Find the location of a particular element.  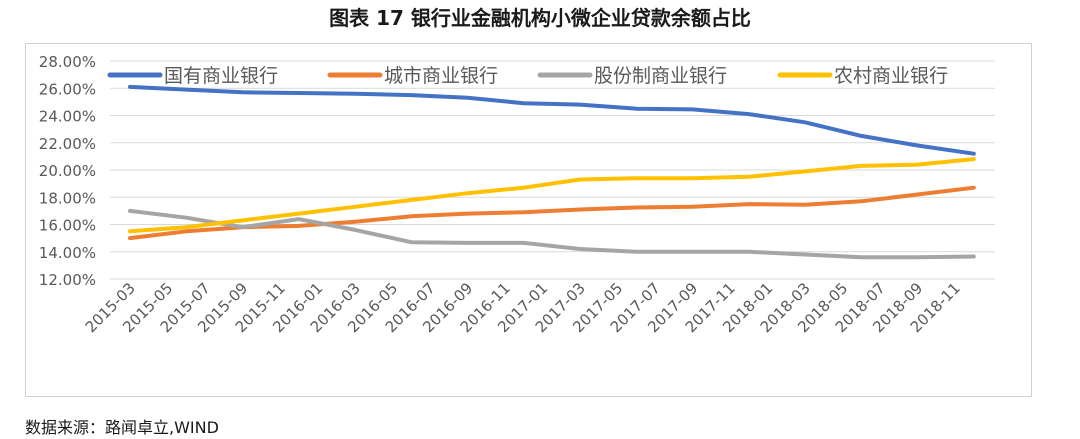

legend-label: 城市商业银行 is located at coordinates (441, 76).